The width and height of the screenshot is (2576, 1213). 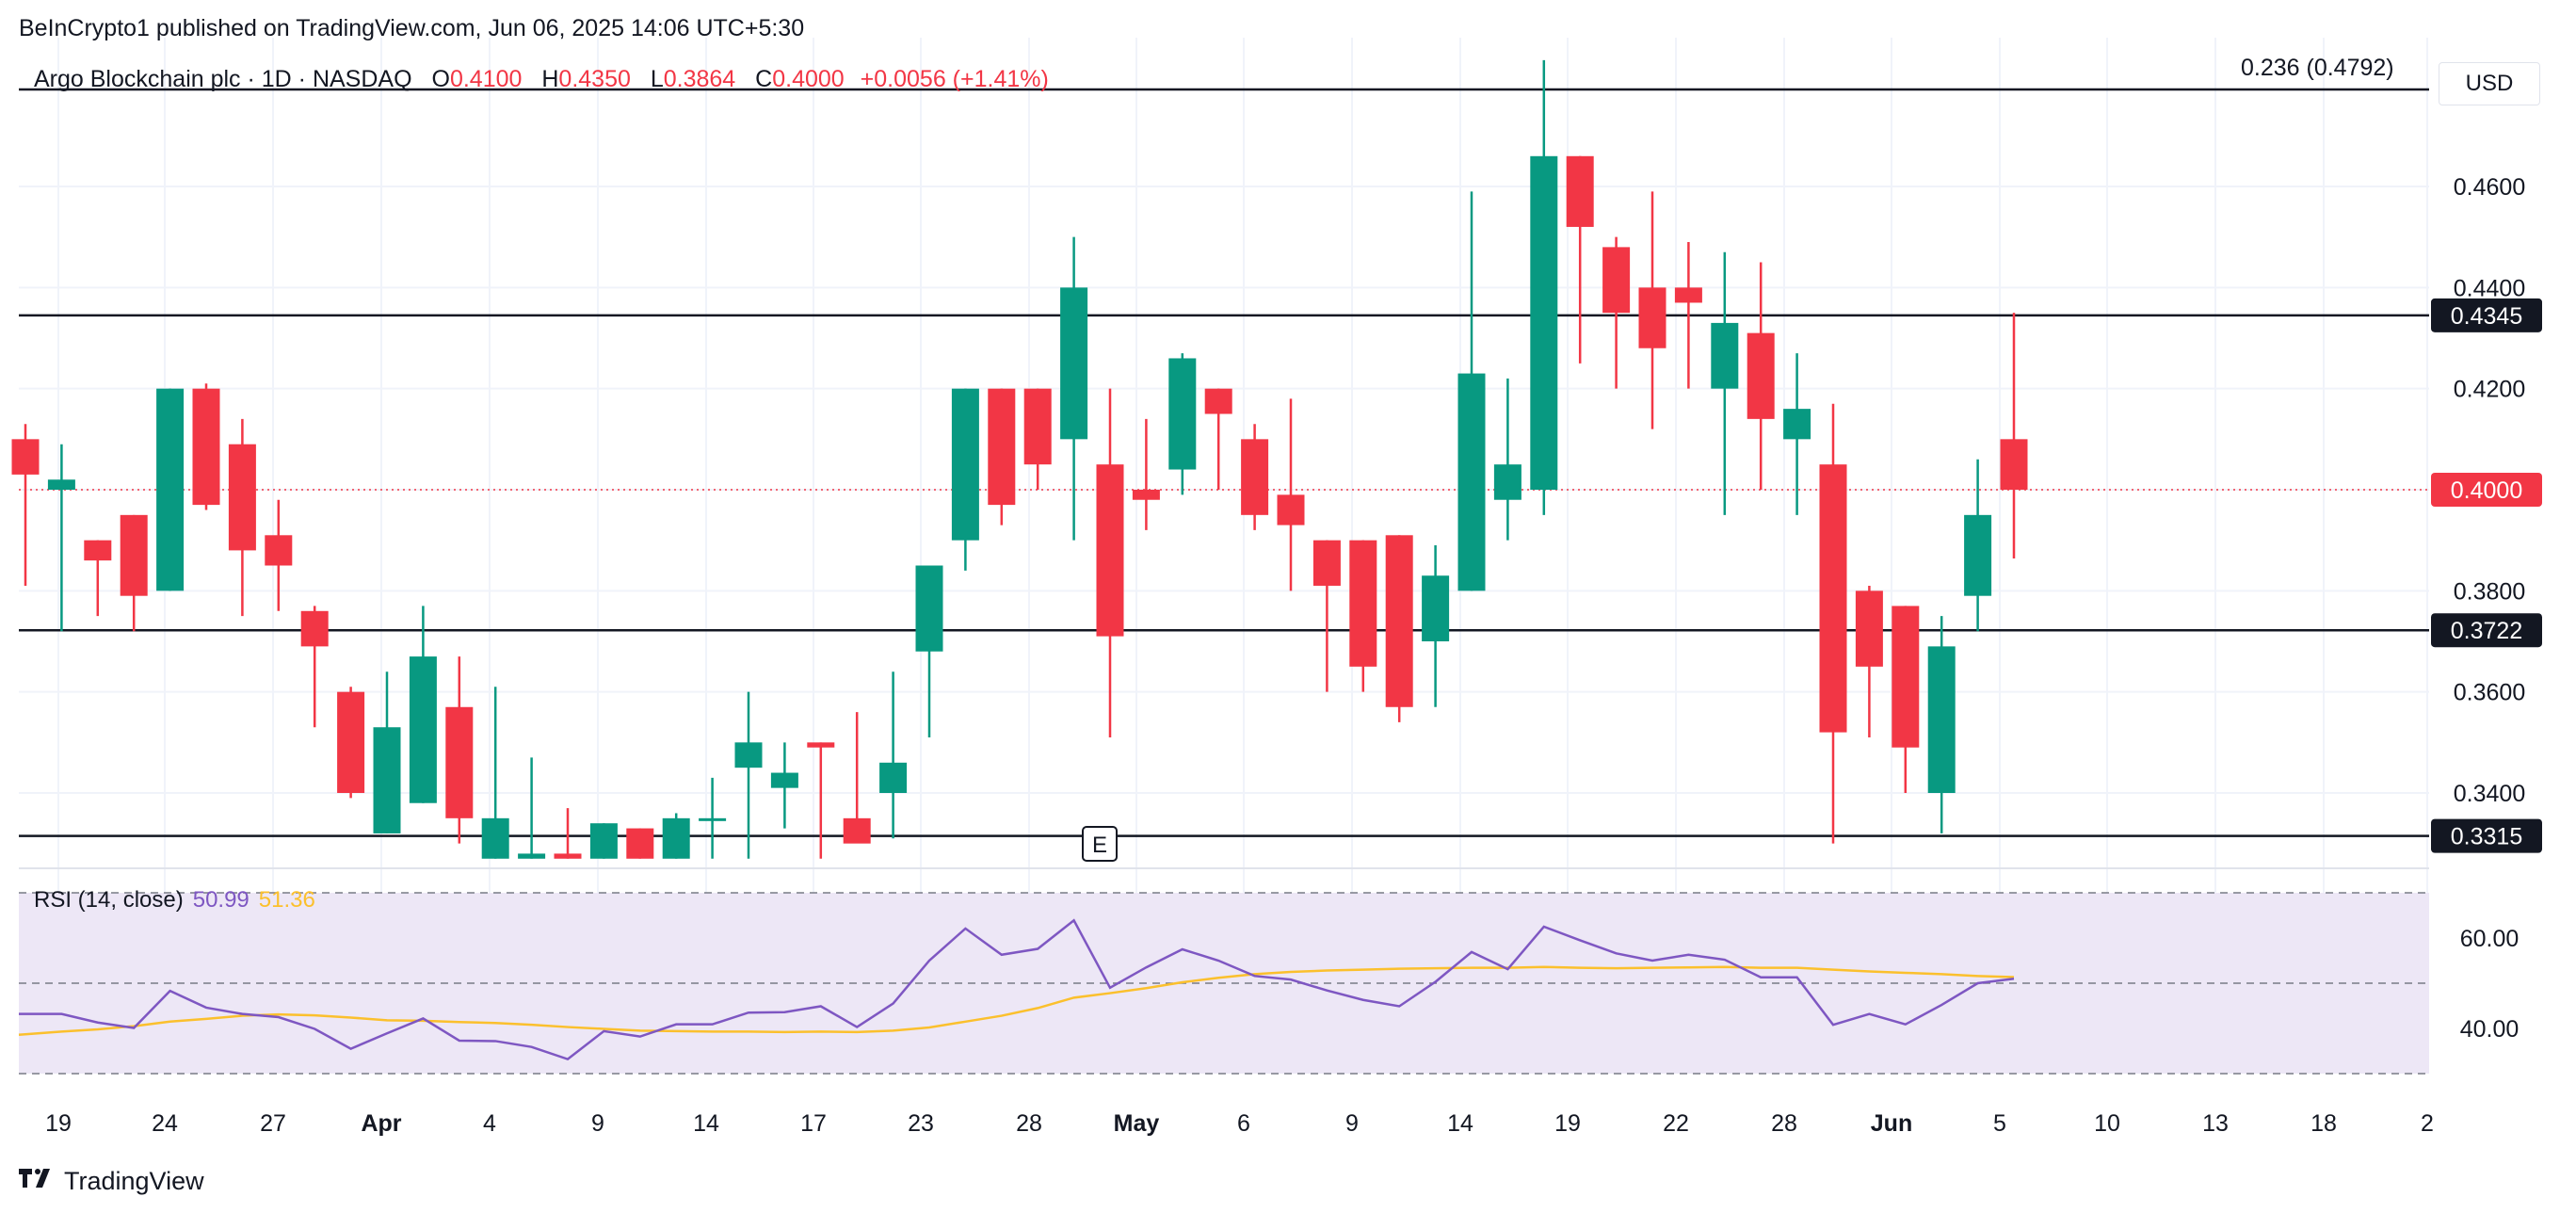 I want to click on rsi-pane, so click(x=1223, y=984).